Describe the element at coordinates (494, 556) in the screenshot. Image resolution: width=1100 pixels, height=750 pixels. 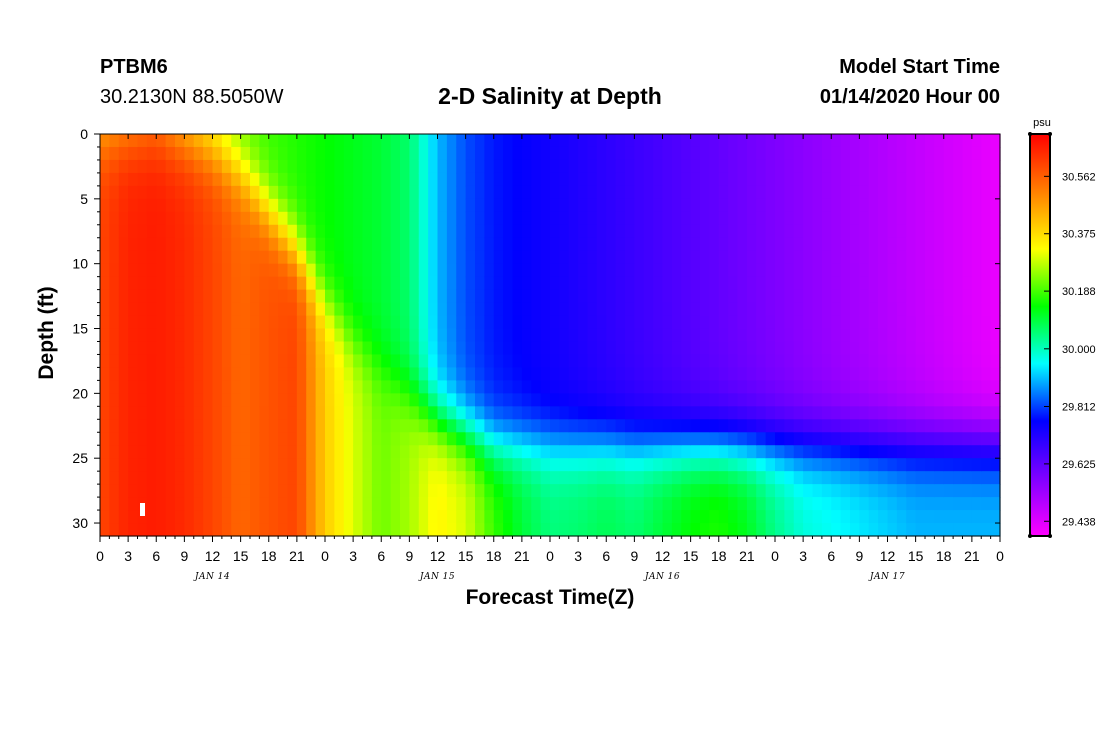
I see `x-tick-label: 18` at that location.